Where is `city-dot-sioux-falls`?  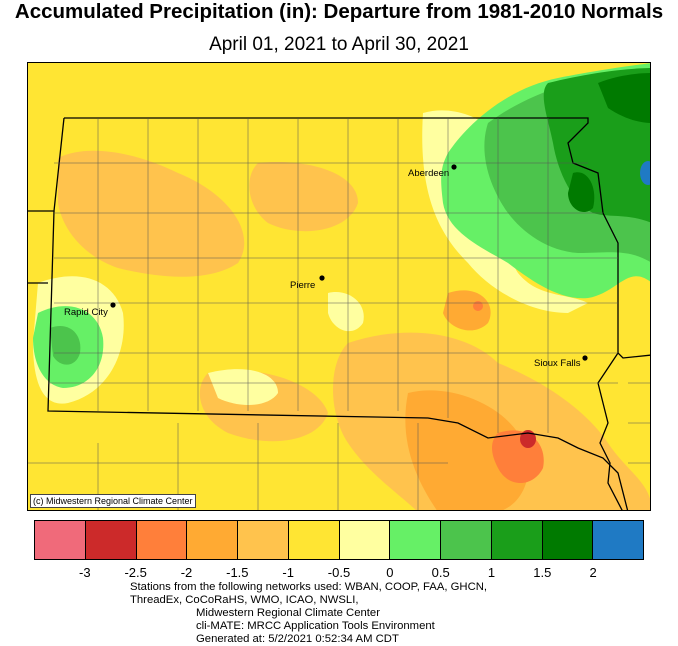
city-dot-sioux-falls is located at coordinates (585, 358).